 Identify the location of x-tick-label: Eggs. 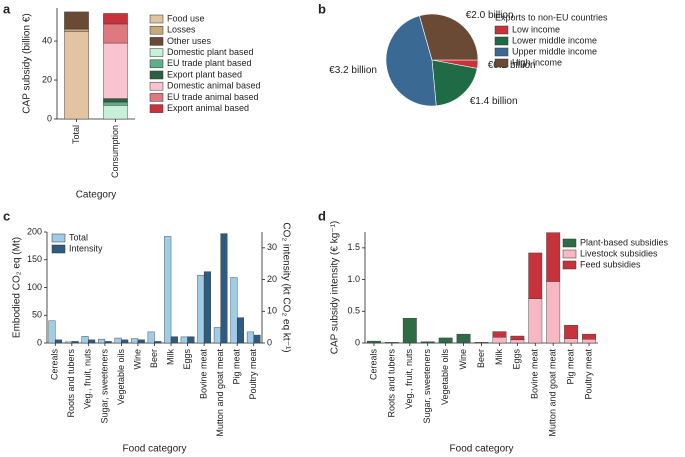
(187, 359).